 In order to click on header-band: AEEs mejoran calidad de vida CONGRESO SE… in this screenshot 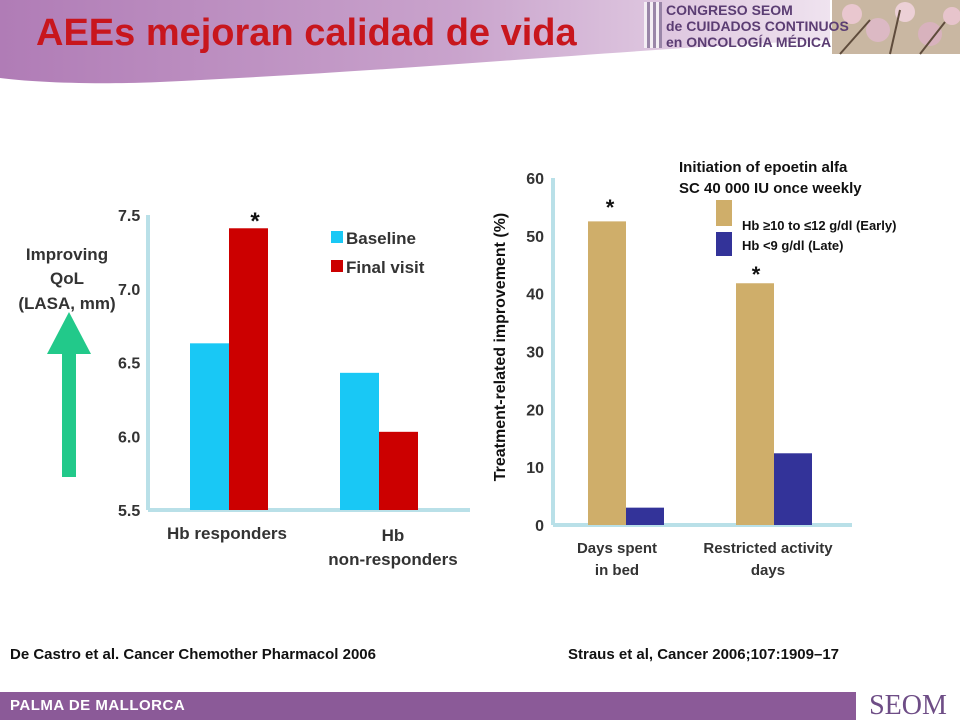, I will do `click(480, 45)`.